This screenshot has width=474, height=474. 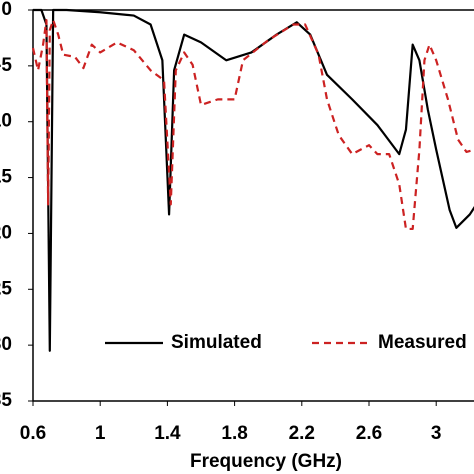 I want to click on y-tick-label: 0, so click(x=6, y=10).